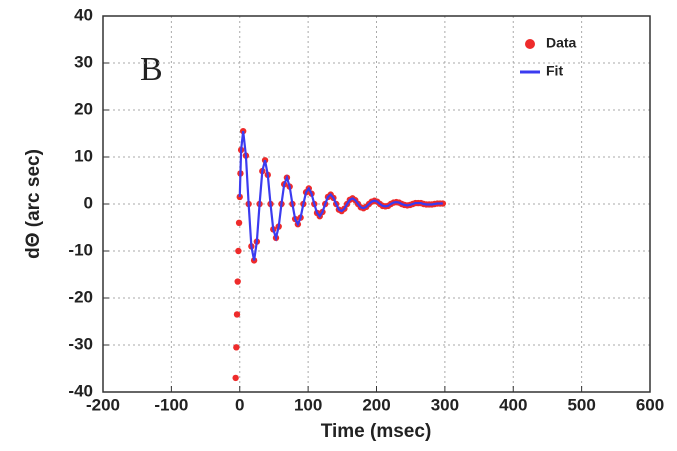 Image resolution: width=677 pixels, height=451 pixels. Describe the element at coordinates (171, 404) in the screenshot. I see `x-tick-label: -100` at that location.